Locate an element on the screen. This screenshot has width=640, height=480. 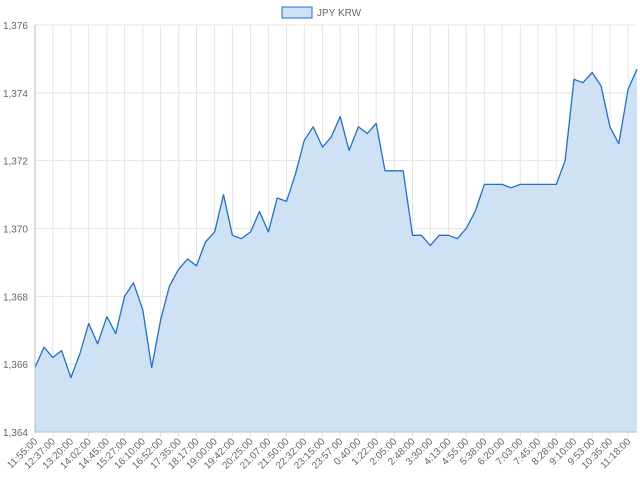
y-tick-label: 1,366 is located at coordinates (15, 365).